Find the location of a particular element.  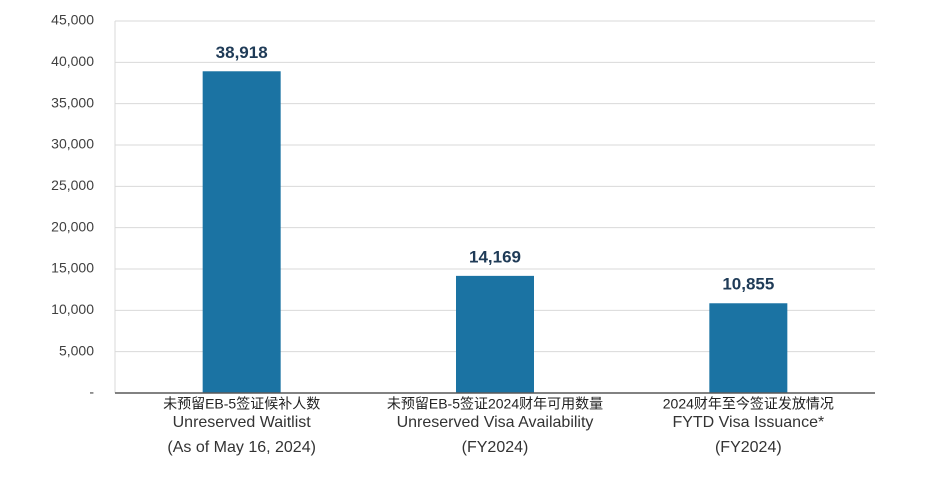

x-tick-label: 未预留EB-5签证2024财年可用数量 is located at coordinates (495, 404).